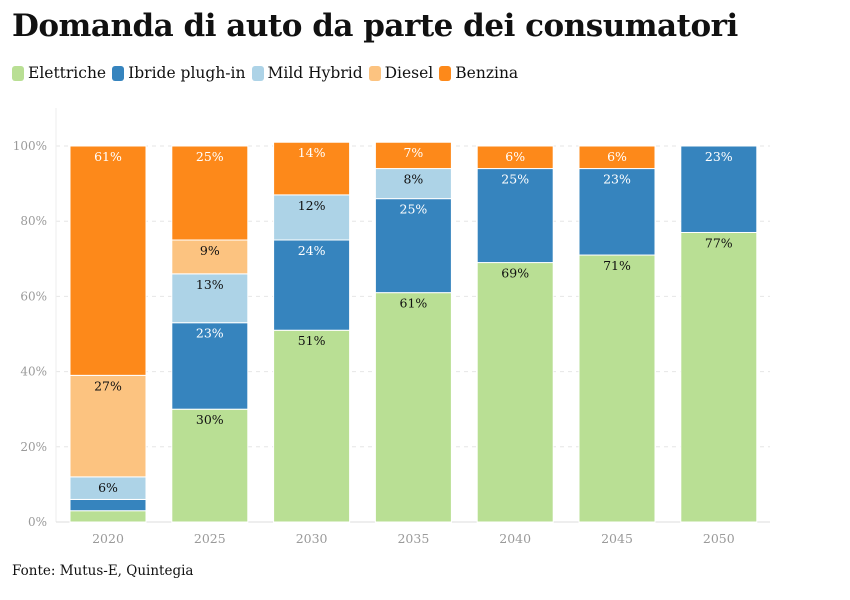 Image resolution: width=850 pixels, height=600 pixels. What do you see at coordinates (187, 73) in the screenshot?
I see `legend-label: Ibride plugh-in` at bounding box center [187, 73].